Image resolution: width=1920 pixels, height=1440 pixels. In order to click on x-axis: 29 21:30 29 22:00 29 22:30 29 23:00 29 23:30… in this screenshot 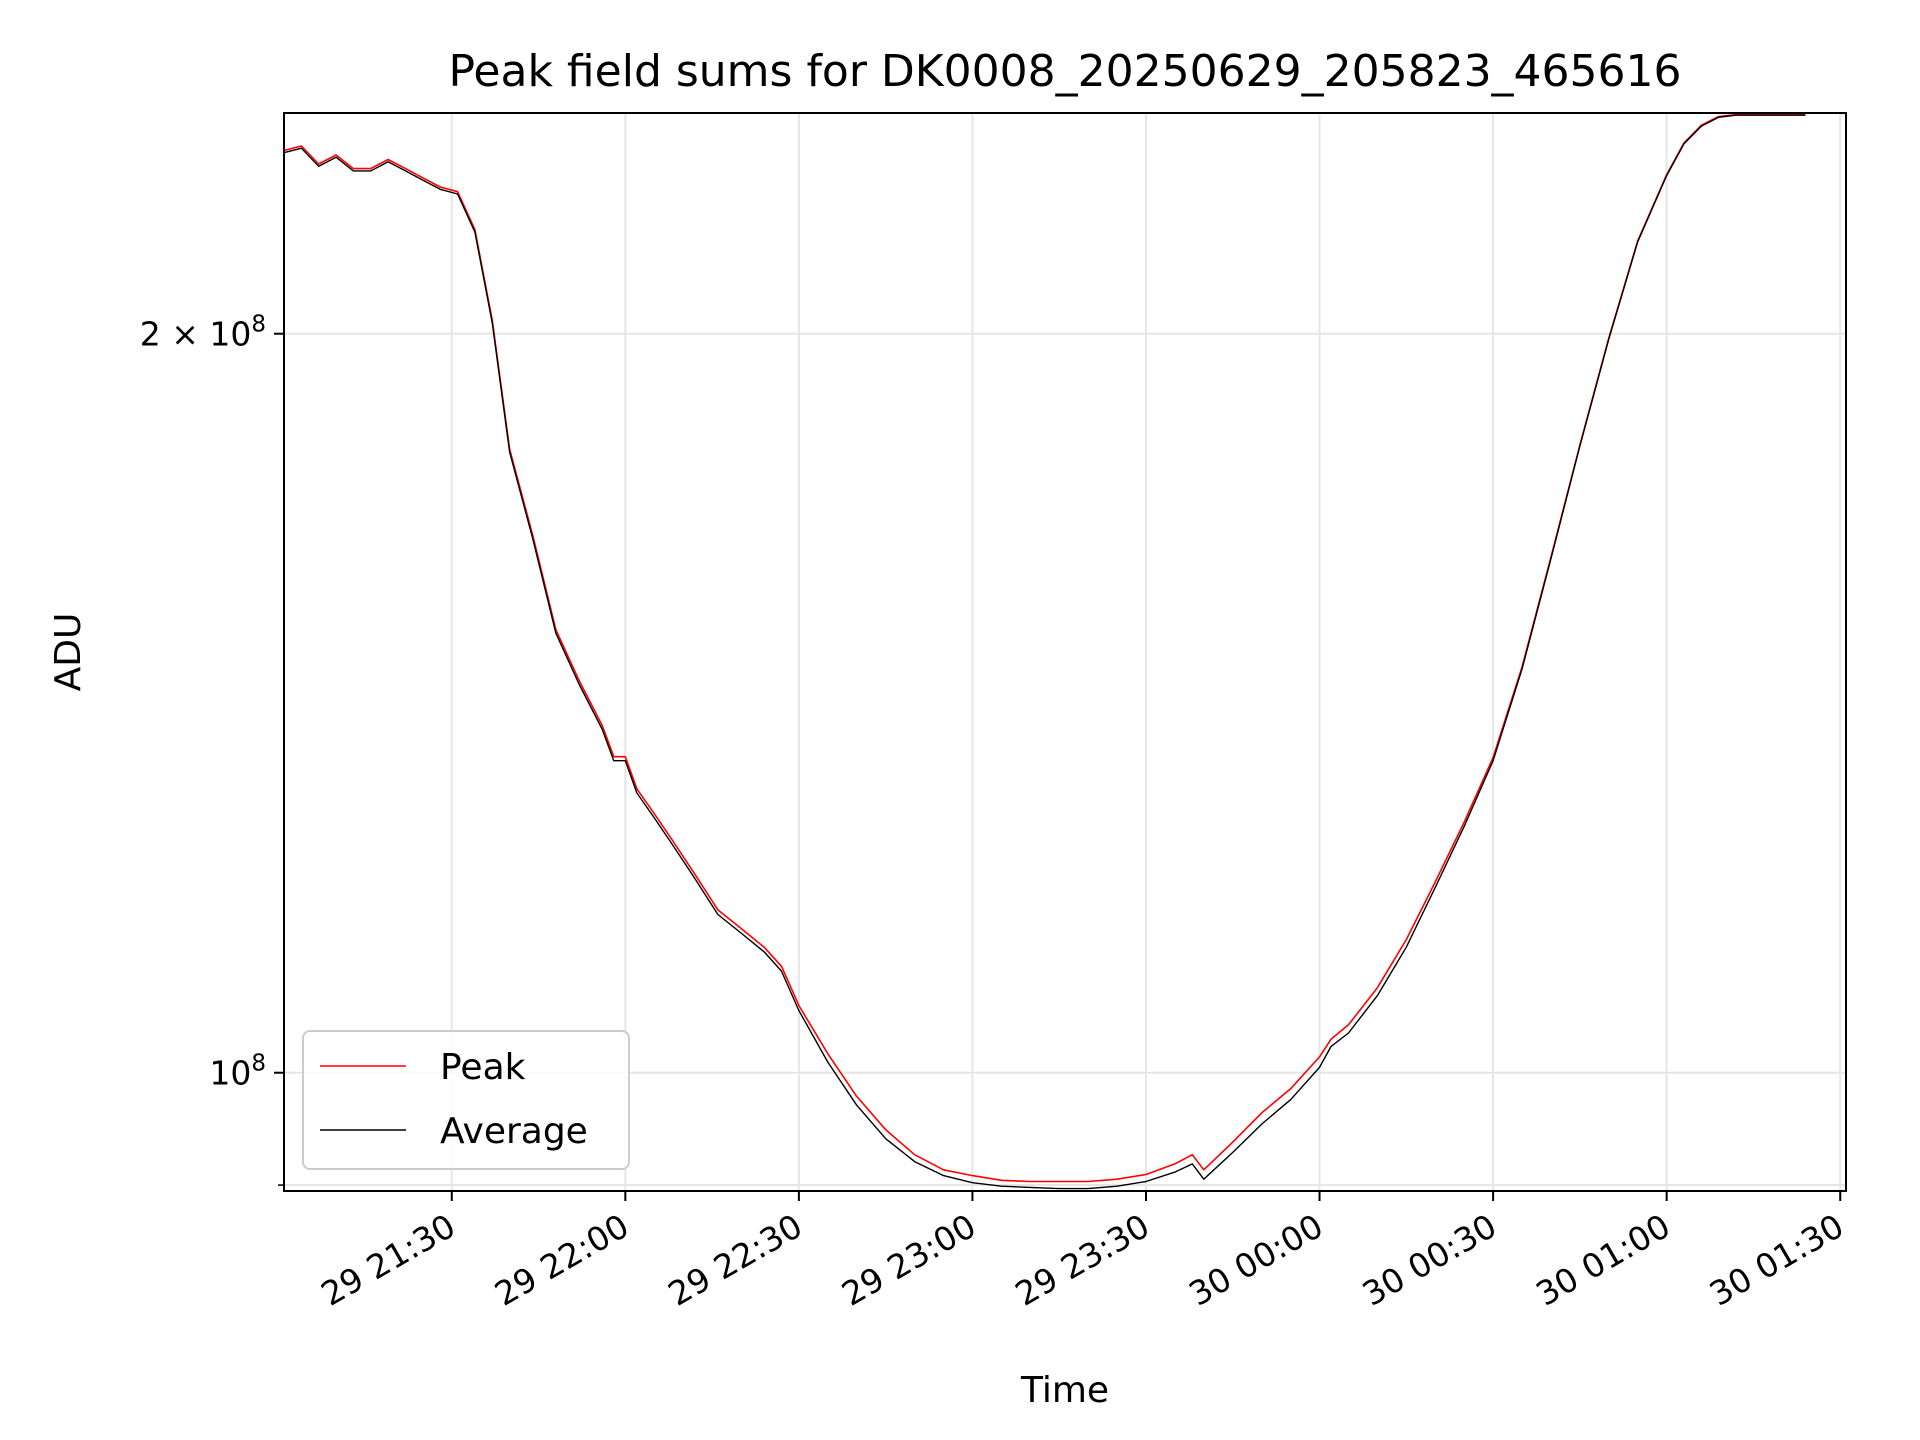, I will do `click(1082, 1252)`.